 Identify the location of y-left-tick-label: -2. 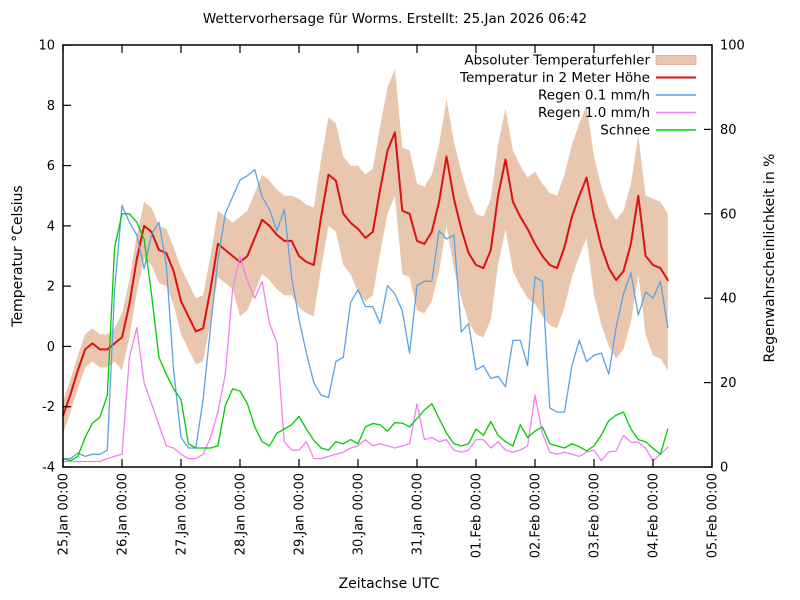
(48, 407).